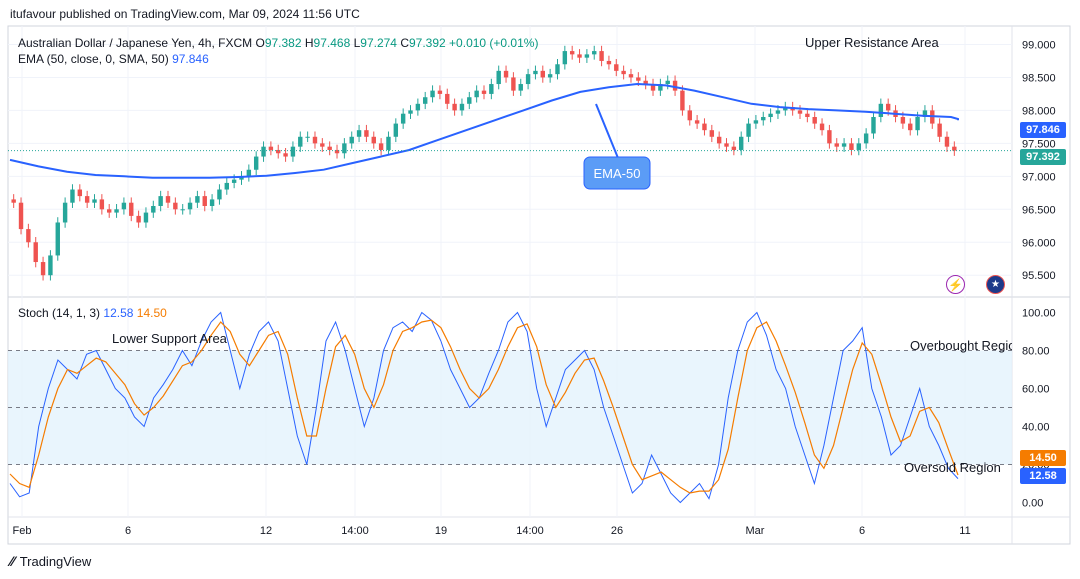 Image resolution: width=1080 pixels, height=579 pixels. What do you see at coordinates (357, 43) in the screenshot?
I see `low-label: L` at bounding box center [357, 43].